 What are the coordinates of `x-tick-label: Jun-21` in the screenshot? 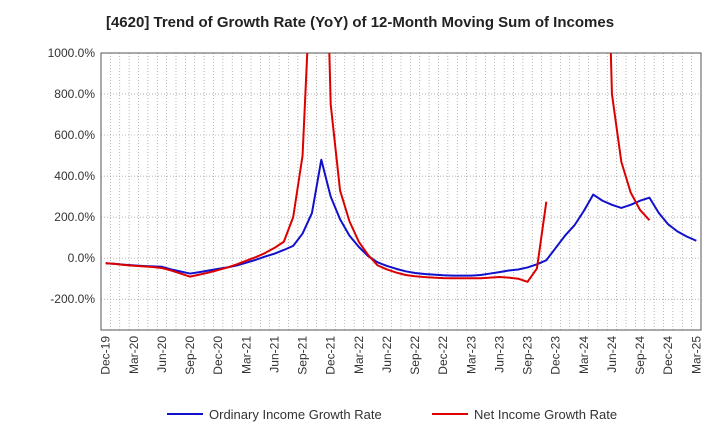 It's located at (274, 354).